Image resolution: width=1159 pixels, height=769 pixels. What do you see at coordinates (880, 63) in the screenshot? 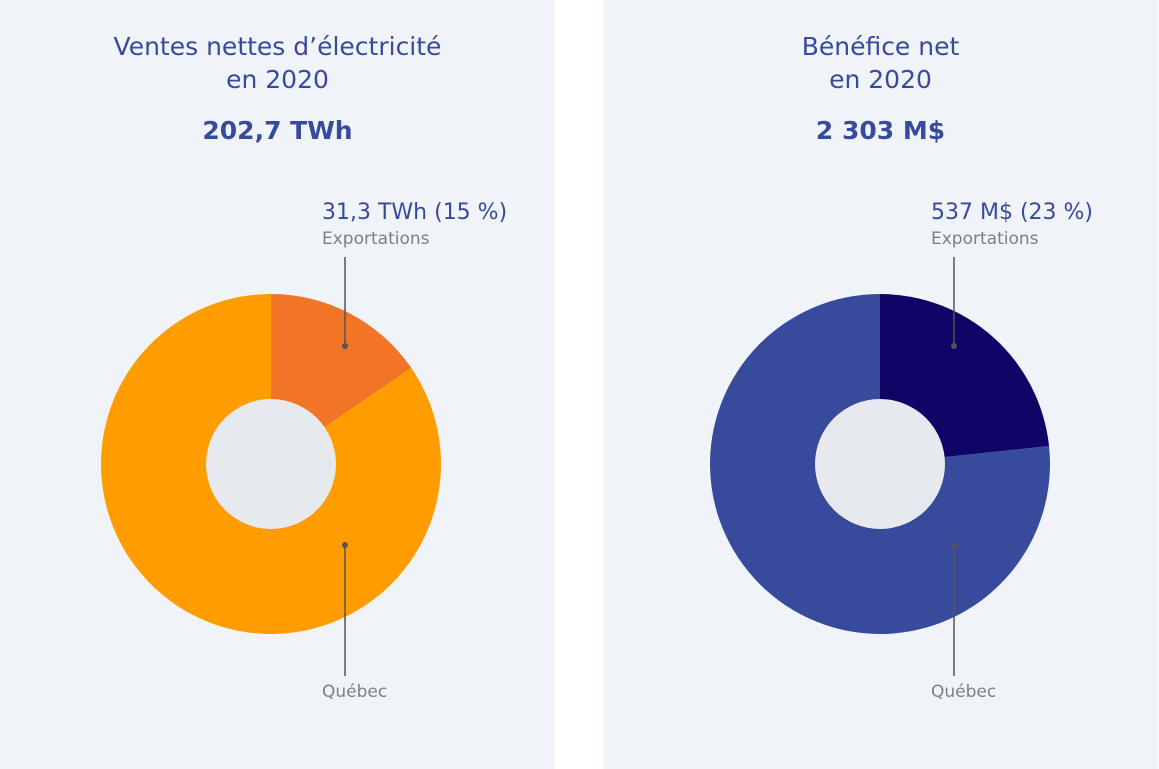
I see `chart-title: Bénéfice net en 2020` at bounding box center [880, 63].